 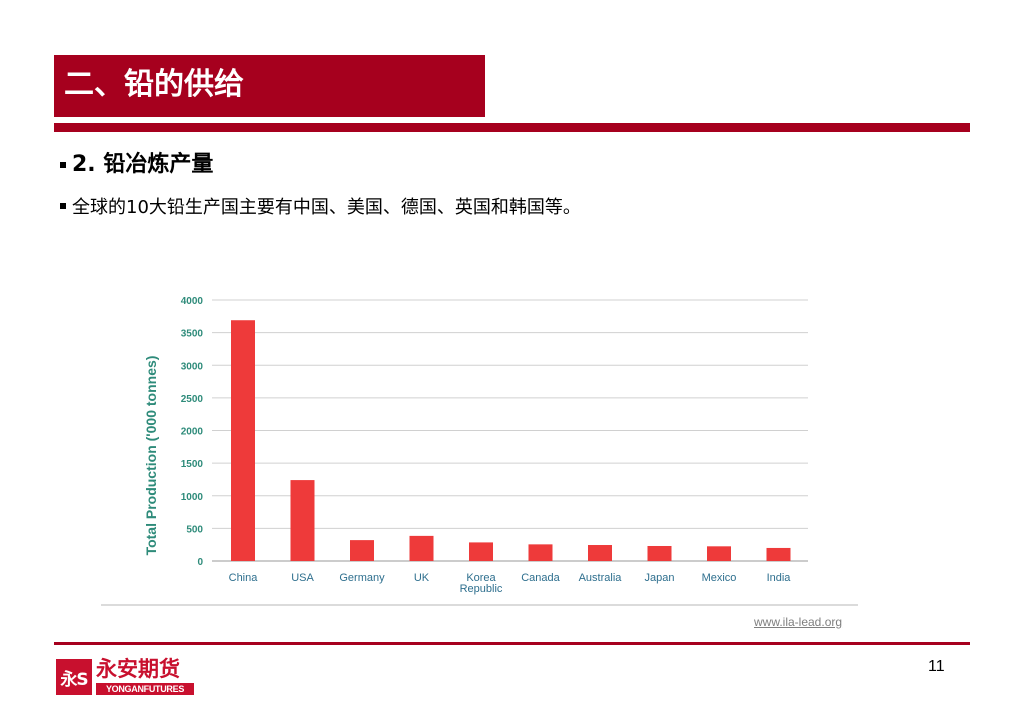 What do you see at coordinates (798, 622) in the screenshot?
I see `source-link: www.ila-lead.org` at bounding box center [798, 622].